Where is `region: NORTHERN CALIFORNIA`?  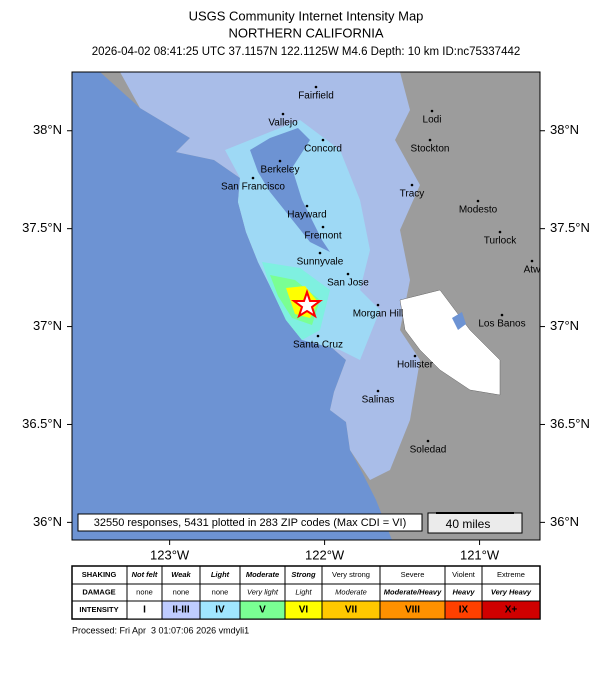 region: NORTHERN CALIFORNIA is located at coordinates (305, 32).